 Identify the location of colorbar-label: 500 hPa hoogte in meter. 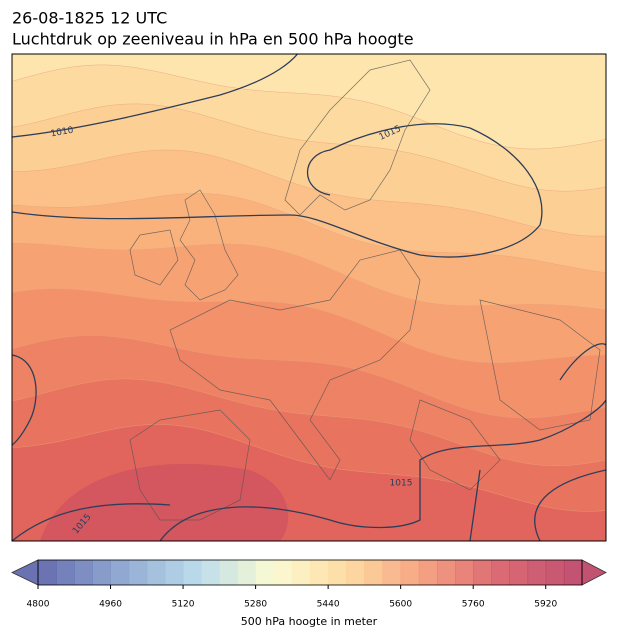
(309, 621).